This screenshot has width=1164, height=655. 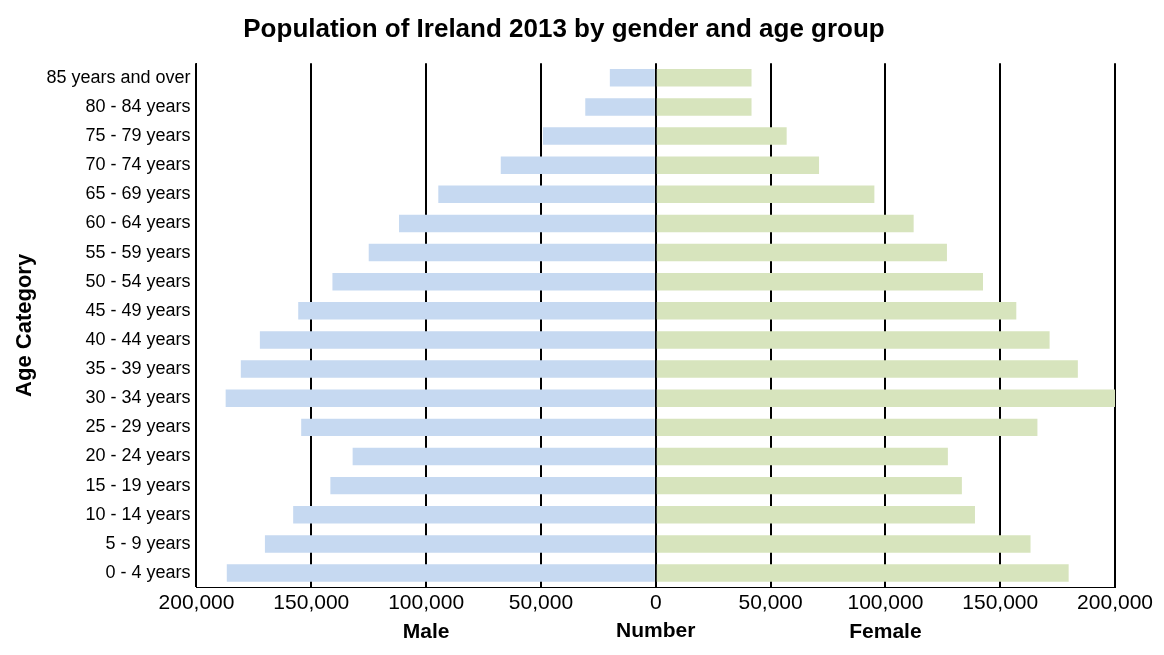 What do you see at coordinates (138, 280) in the screenshot?
I see `y-tick-label: 50 - 54 years` at bounding box center [138, 280].